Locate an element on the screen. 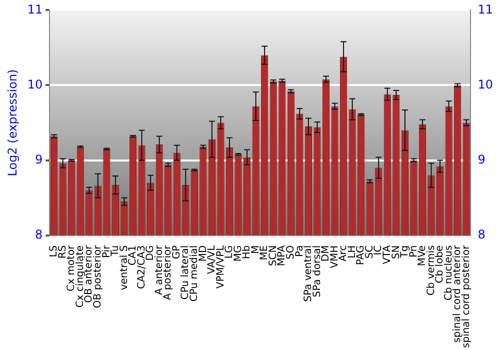 This screenshot has width=500, height=350. x-tick-label: DG is located at coordinates (150, 253).